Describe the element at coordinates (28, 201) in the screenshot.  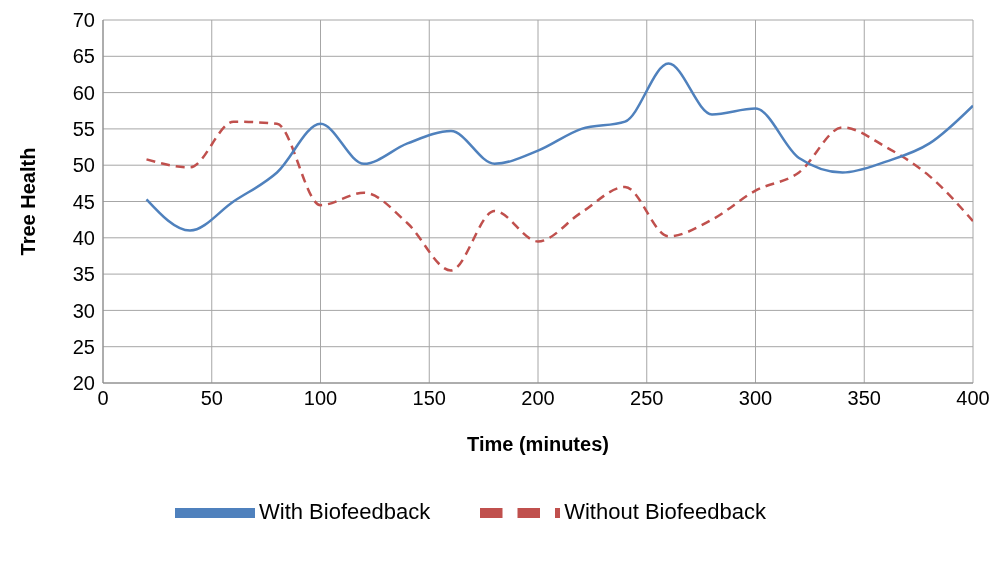
I see `y-axis-title: Tree Health` at that location.